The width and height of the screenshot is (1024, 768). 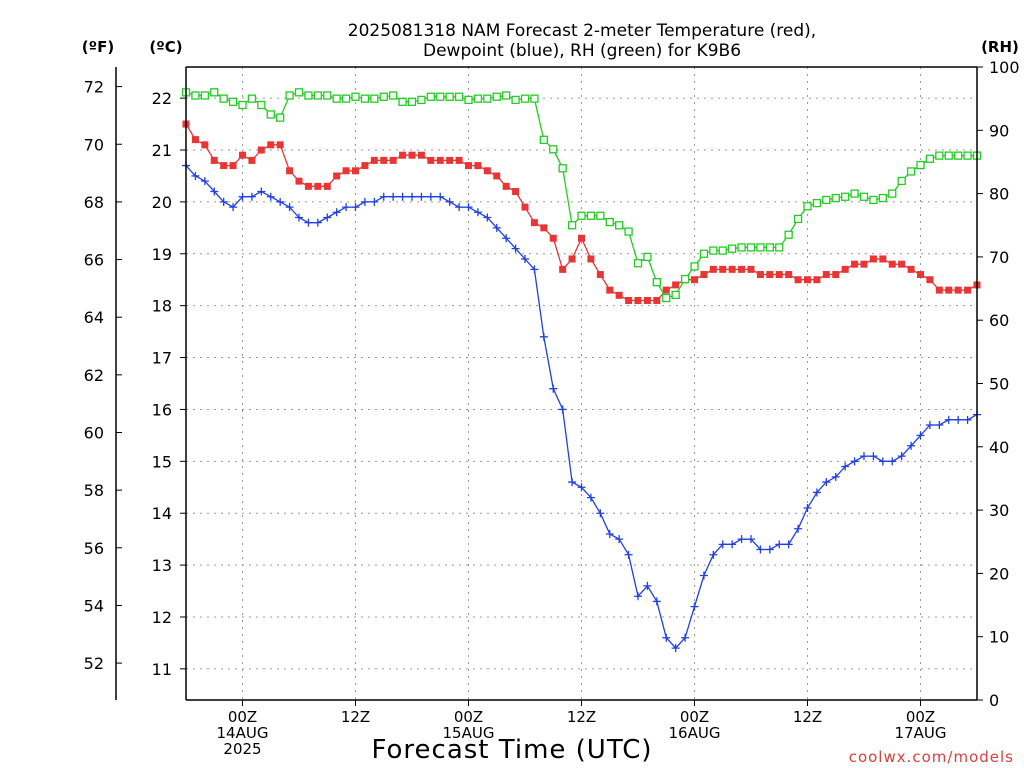 What do you see at coordinates (162, 150) in the screenshot?
I see `celsius-tick-label: 21` at bounding box center [162, 150].